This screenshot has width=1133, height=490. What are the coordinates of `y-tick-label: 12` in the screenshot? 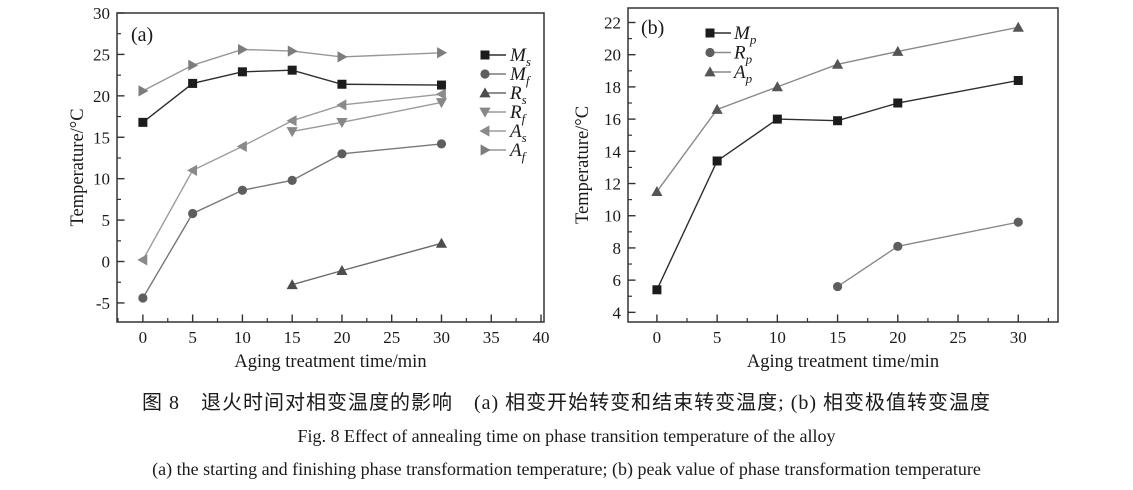 It's located at (612, 184).